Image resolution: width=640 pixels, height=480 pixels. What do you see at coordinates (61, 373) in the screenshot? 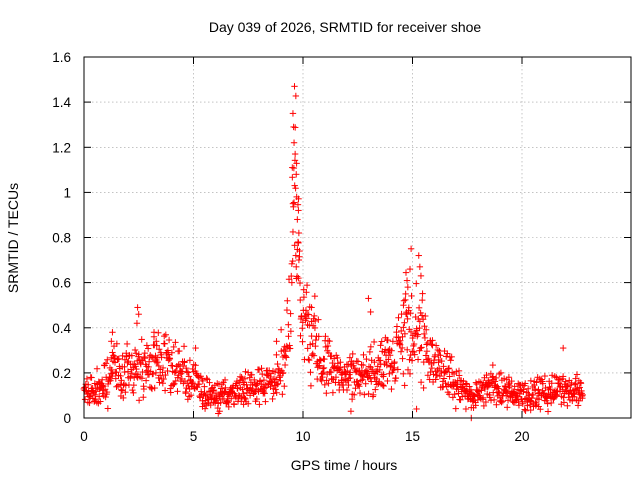
I see `y-tick-label-0.2: 0.2` at bounding box center [61, 373].